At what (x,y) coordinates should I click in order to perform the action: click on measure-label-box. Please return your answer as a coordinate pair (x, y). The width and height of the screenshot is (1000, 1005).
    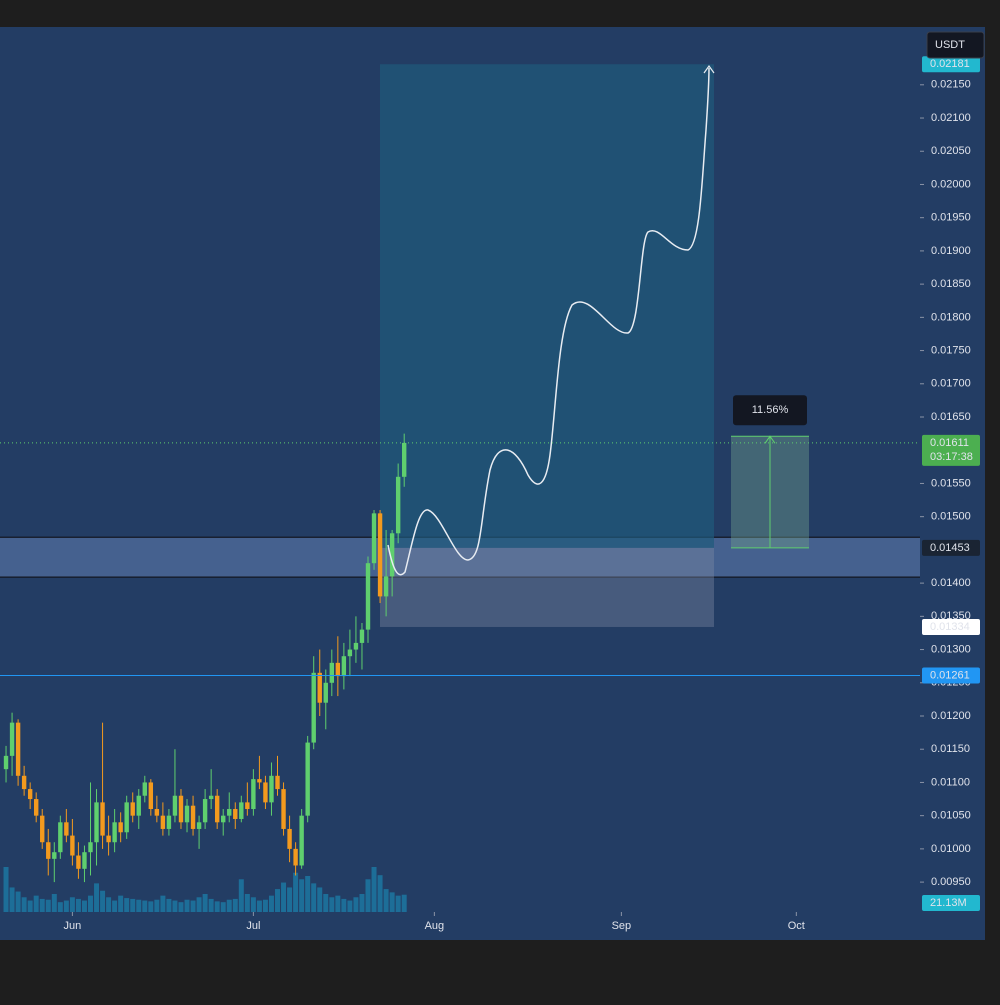
    Looking at the image, I should click on (770, 410).